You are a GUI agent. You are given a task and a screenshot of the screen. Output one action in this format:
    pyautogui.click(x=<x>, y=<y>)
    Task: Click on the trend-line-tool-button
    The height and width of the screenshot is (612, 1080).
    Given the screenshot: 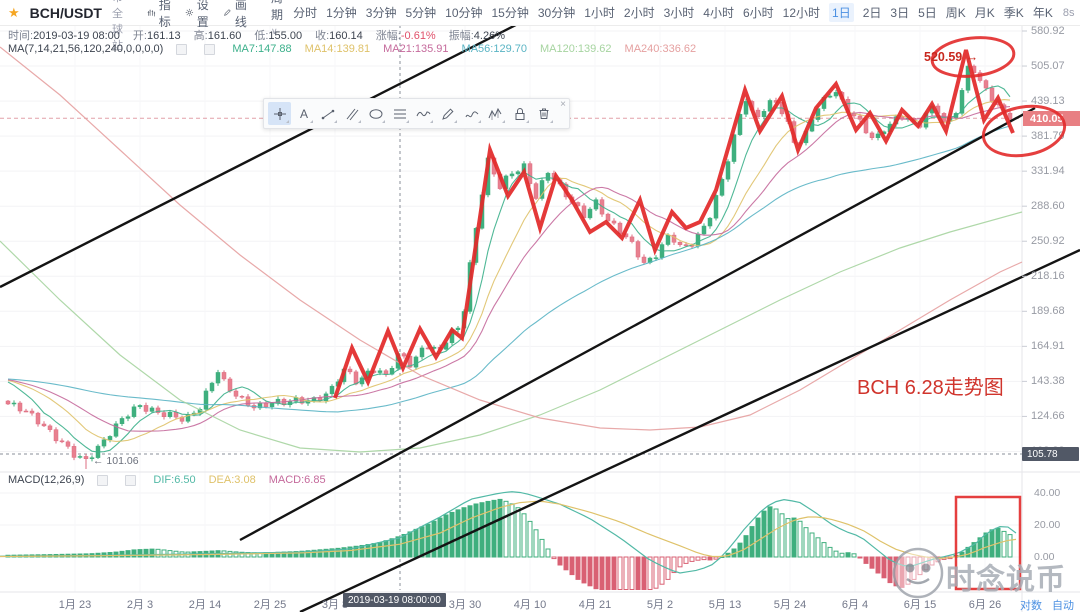 What is the action you would take?
    pyautogui.click(x=327, y=113)
    